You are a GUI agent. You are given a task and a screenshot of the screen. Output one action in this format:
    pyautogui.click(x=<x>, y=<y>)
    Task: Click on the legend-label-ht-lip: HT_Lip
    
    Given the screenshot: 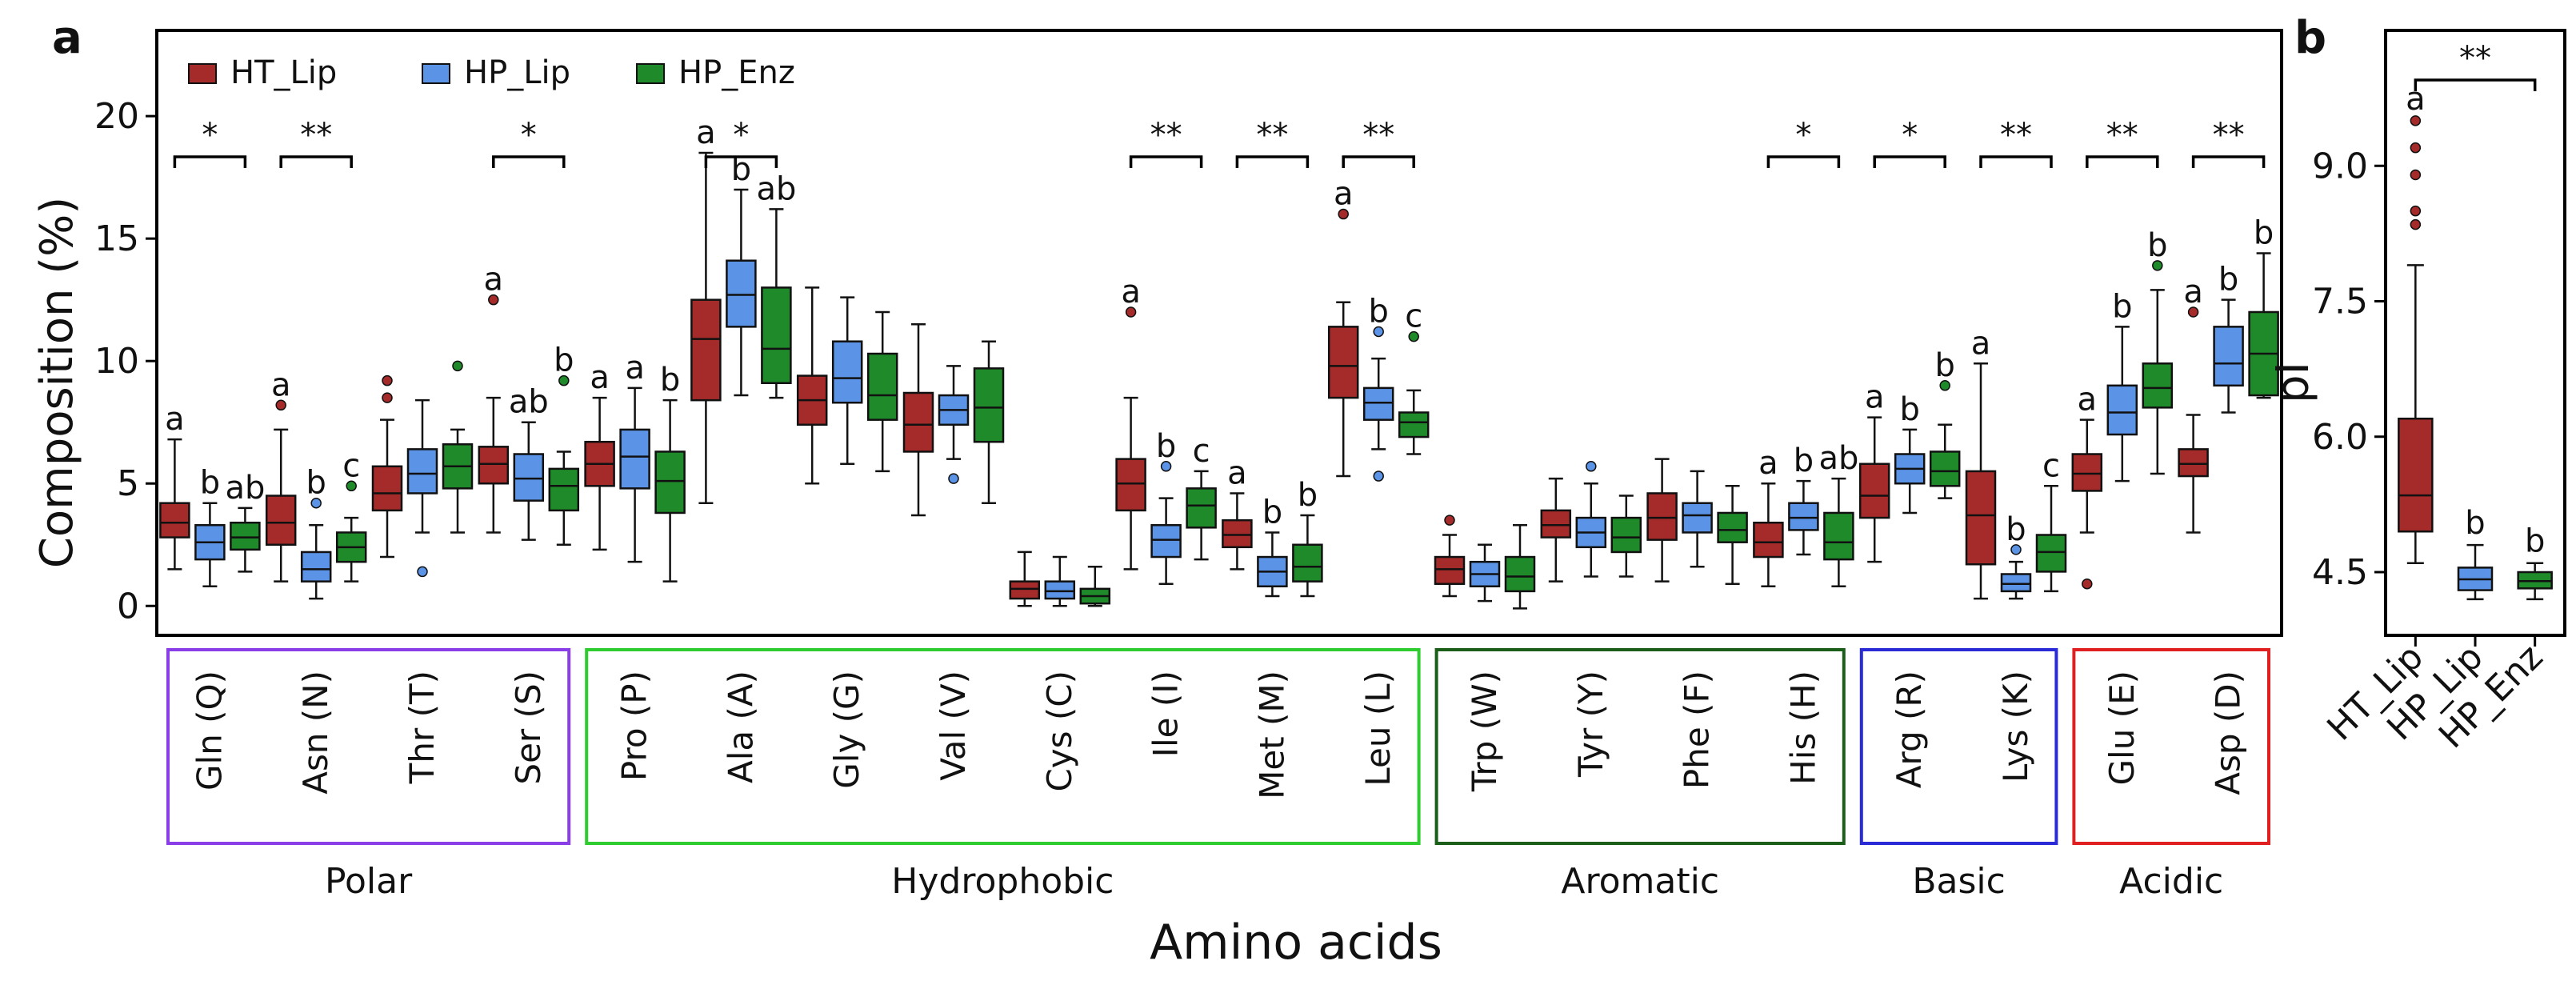 What is the action you would take?
    pyautogui.click(x=283, y=72)
    